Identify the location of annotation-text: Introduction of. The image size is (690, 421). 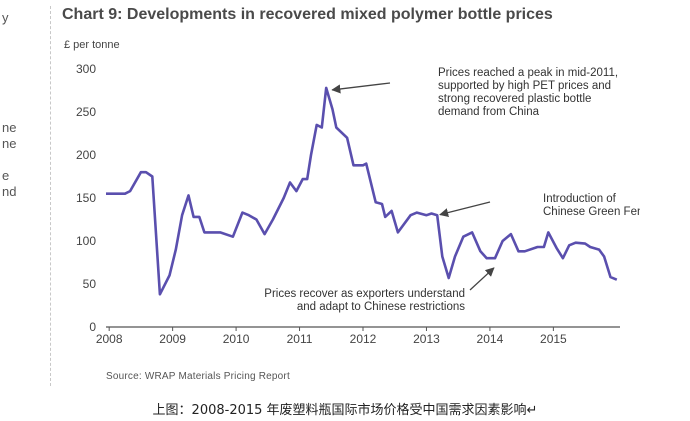
(580, 199).